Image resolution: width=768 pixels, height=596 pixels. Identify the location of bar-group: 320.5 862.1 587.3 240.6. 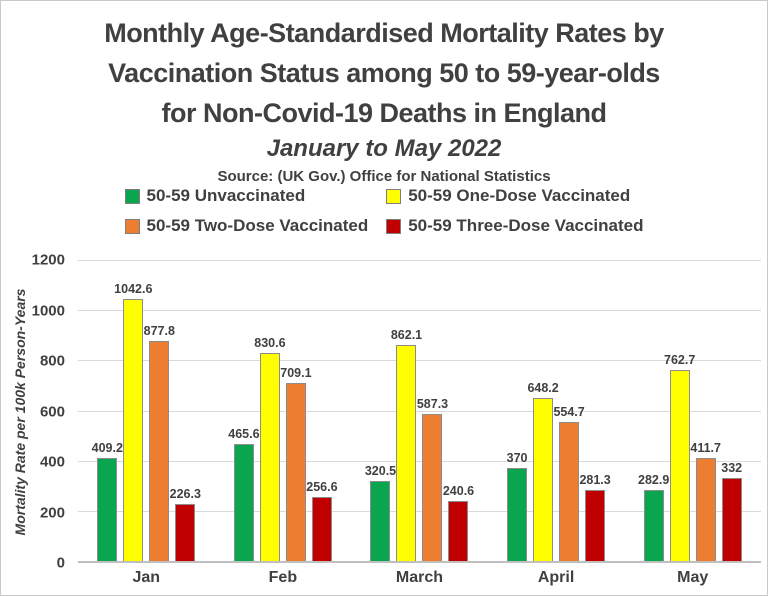
(419, 410).